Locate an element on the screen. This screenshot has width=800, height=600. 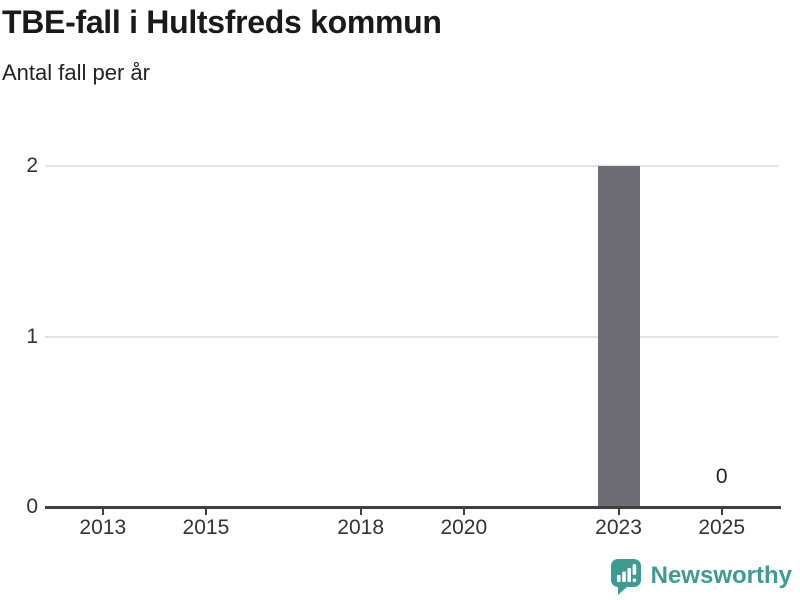
x-axis-tick-label: 2025 is located at coordinates (722, 527).